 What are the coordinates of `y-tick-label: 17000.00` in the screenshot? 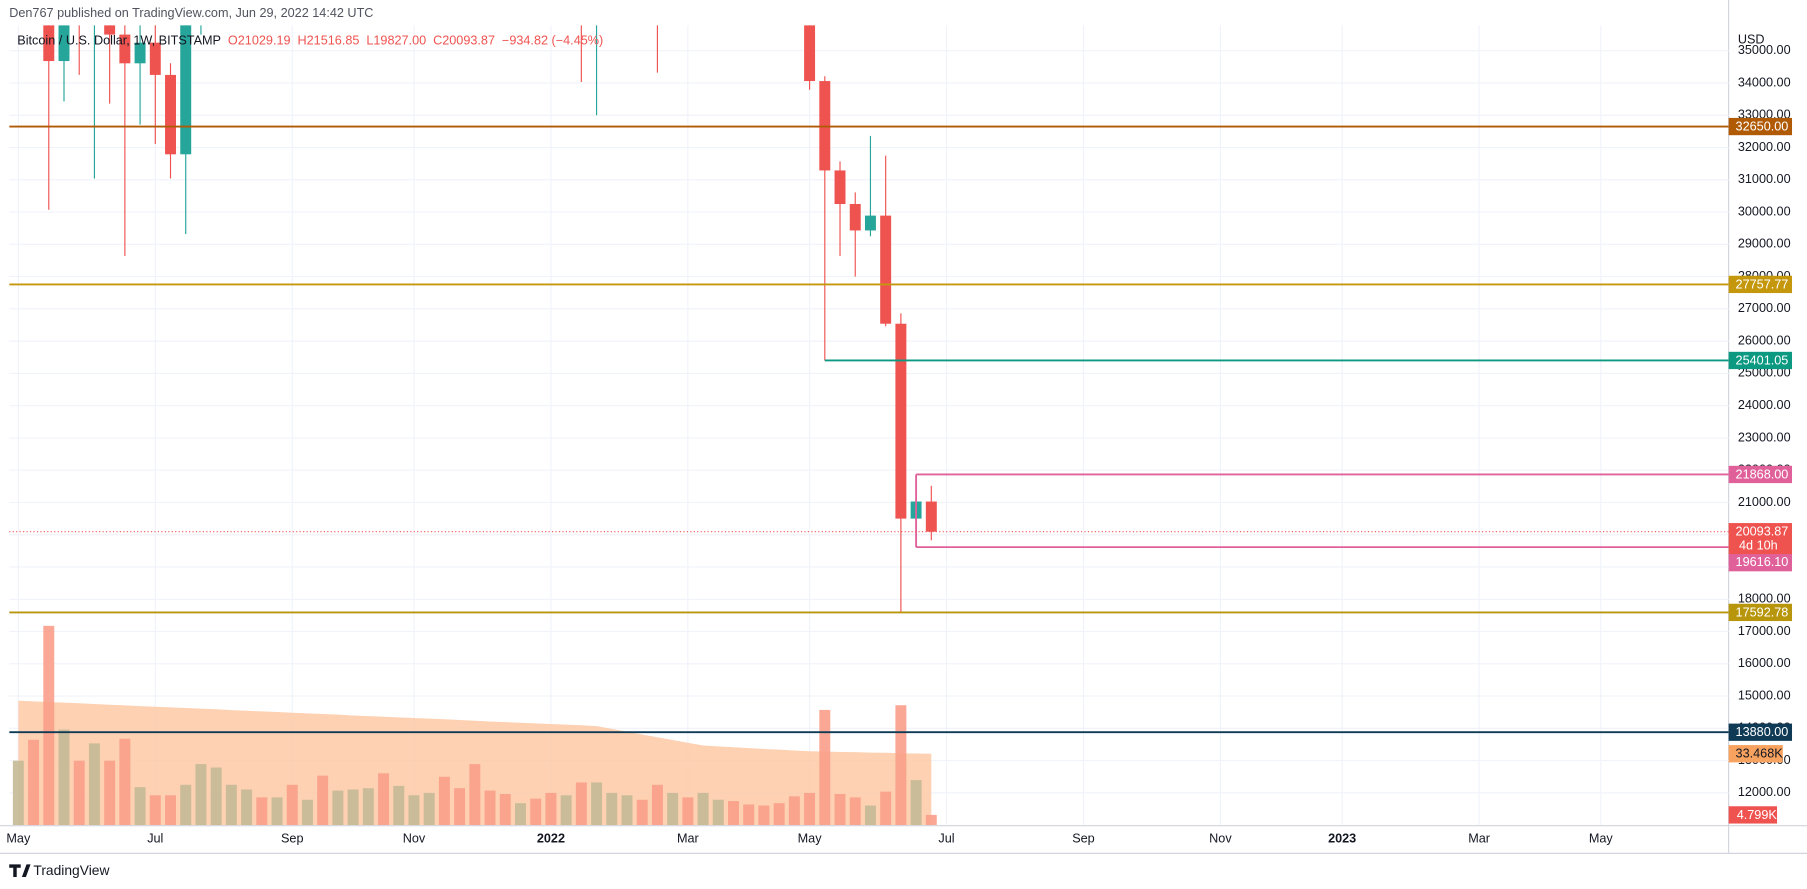 It's located at (1764, 631).